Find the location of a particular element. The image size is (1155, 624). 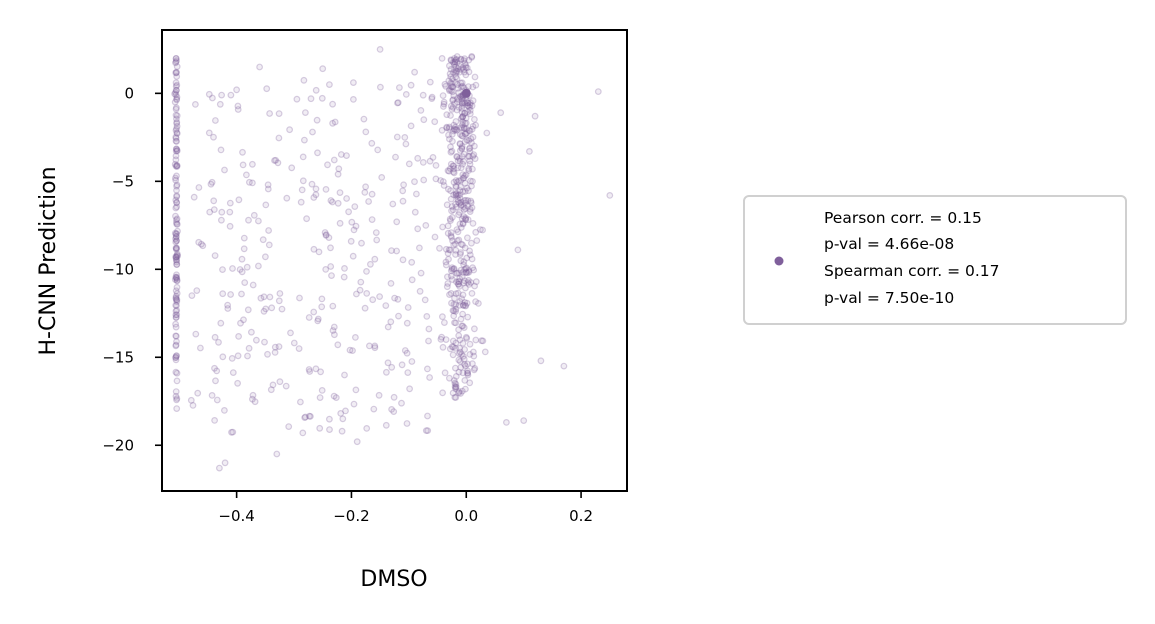

x-tick-label: 0.0 is located at coordinates (466, 516).